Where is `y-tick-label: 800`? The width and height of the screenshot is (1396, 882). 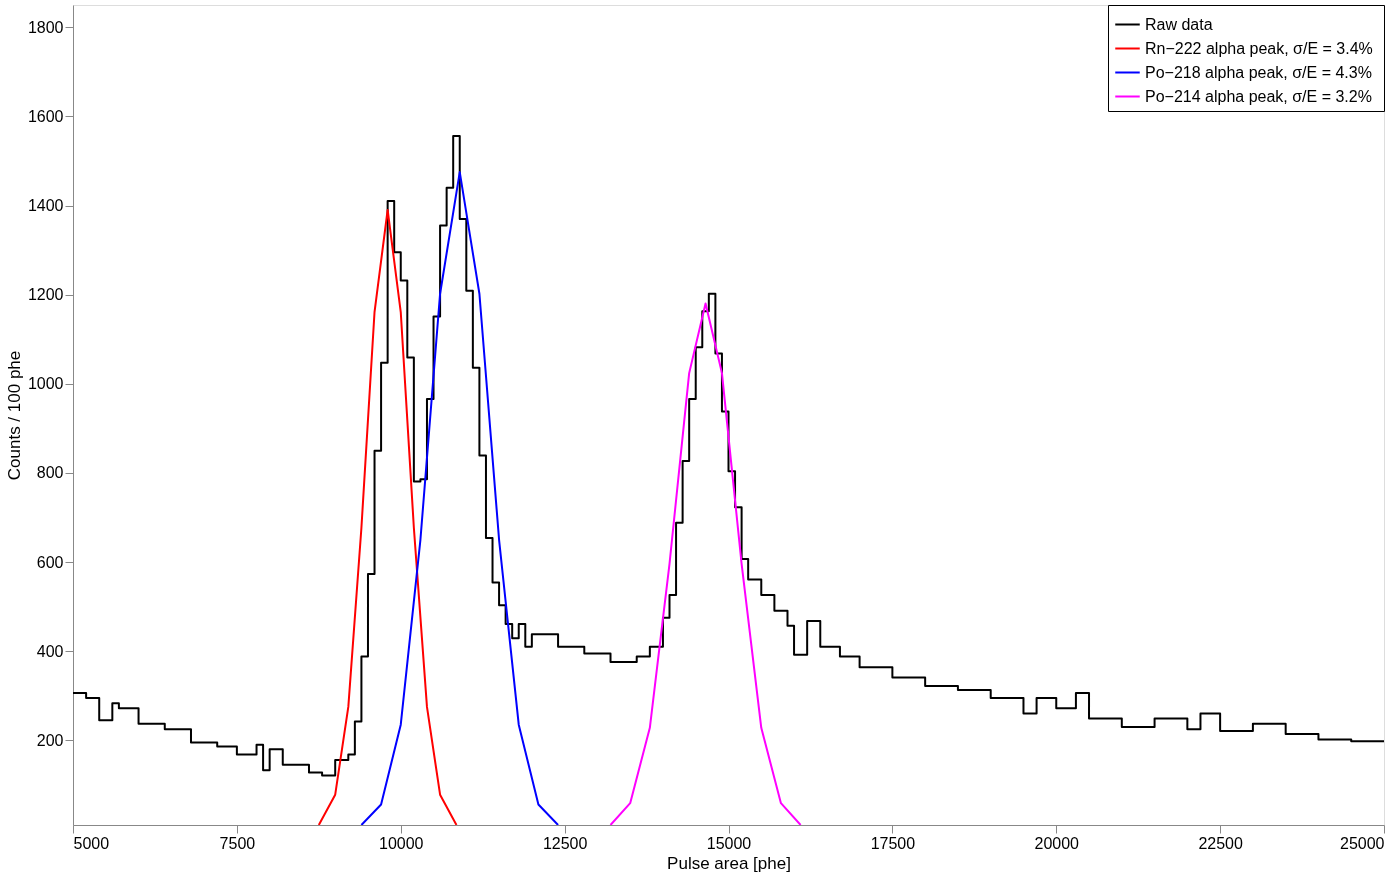 y-tick-label: 800 is located at coordinates (50, 473).